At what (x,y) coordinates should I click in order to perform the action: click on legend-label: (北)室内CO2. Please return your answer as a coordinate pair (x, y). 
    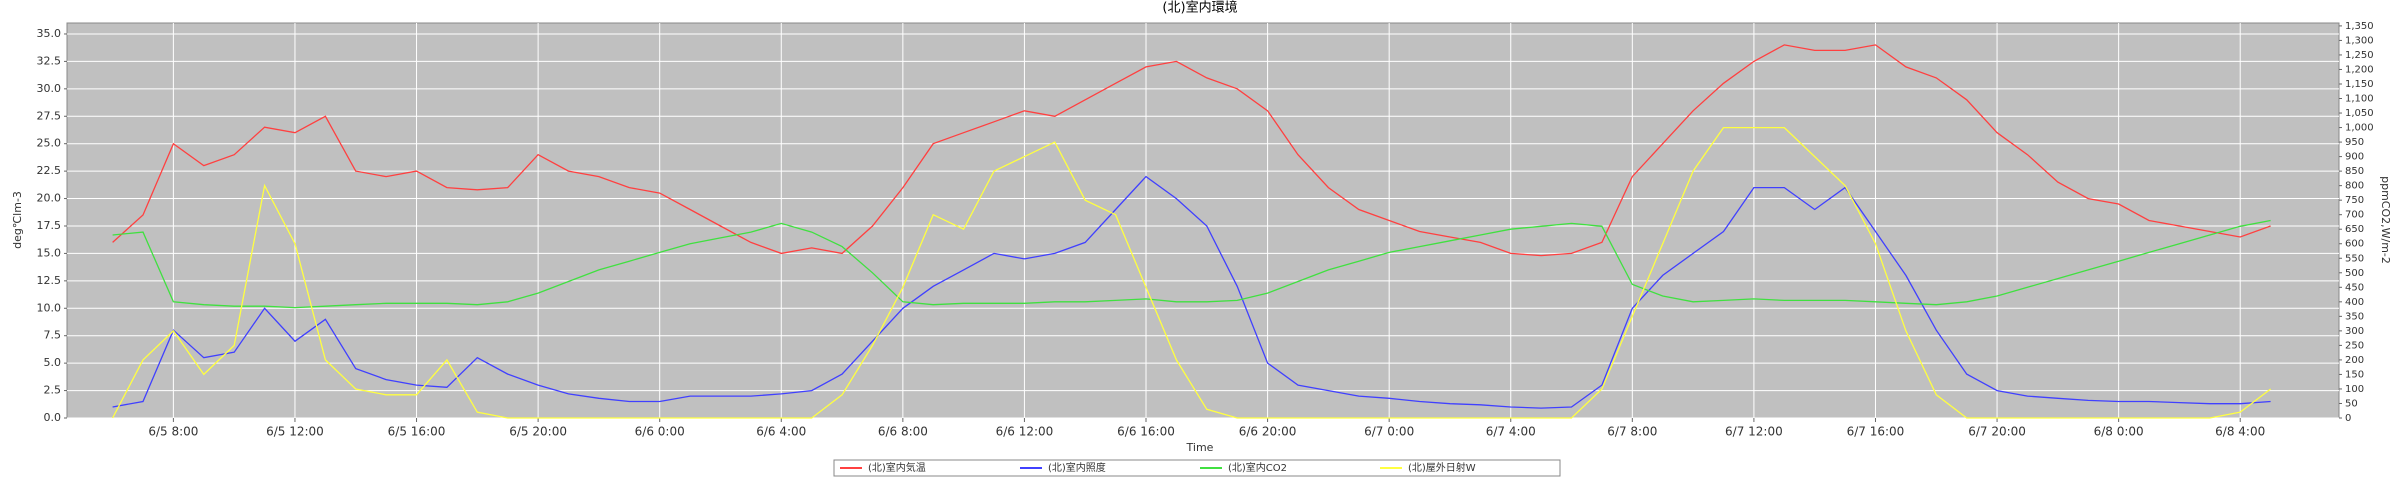
    Looking at the image, I should click on (1257, 467).